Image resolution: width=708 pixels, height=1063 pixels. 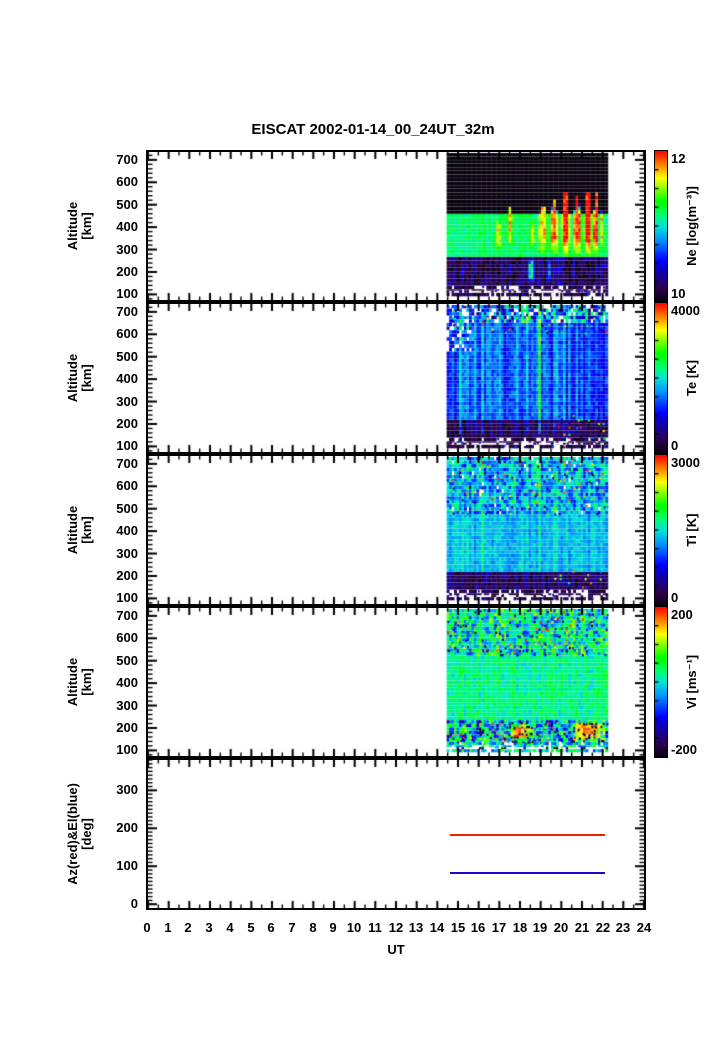 I want to click on colorbar-title-ne: Ne [log(m⁻³)], so click(x=691, y=226).